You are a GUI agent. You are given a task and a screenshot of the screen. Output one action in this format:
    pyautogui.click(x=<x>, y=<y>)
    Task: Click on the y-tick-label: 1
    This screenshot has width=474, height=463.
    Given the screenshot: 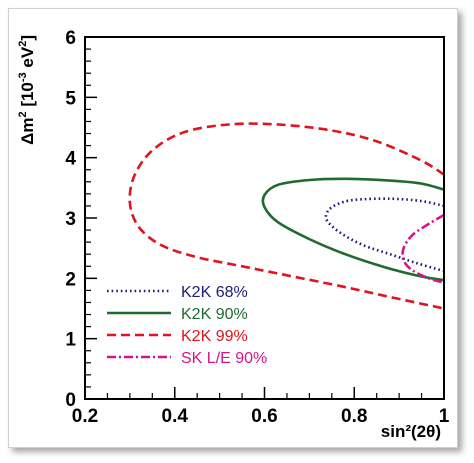 What is the action you would take?
    pyautogui.click(x=70, y=340)
    